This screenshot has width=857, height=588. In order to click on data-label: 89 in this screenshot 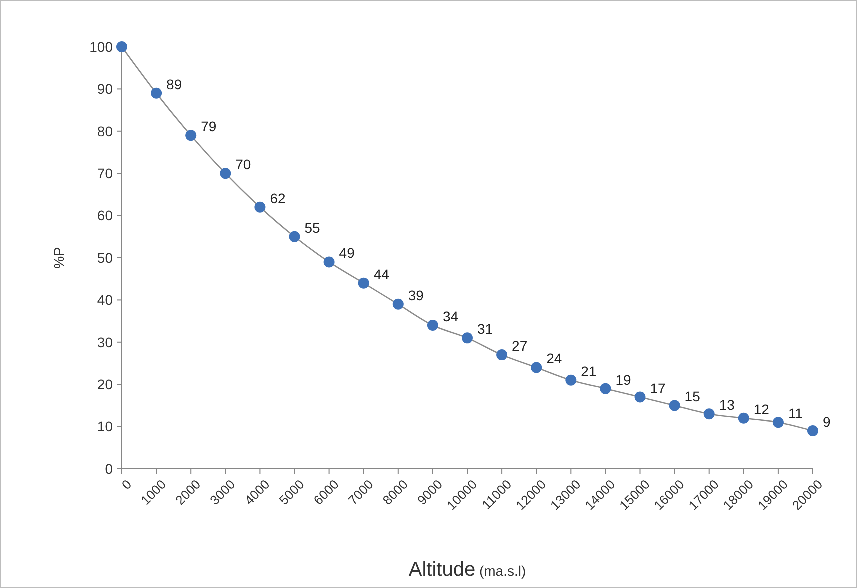, I will do `click(174, 84)`.